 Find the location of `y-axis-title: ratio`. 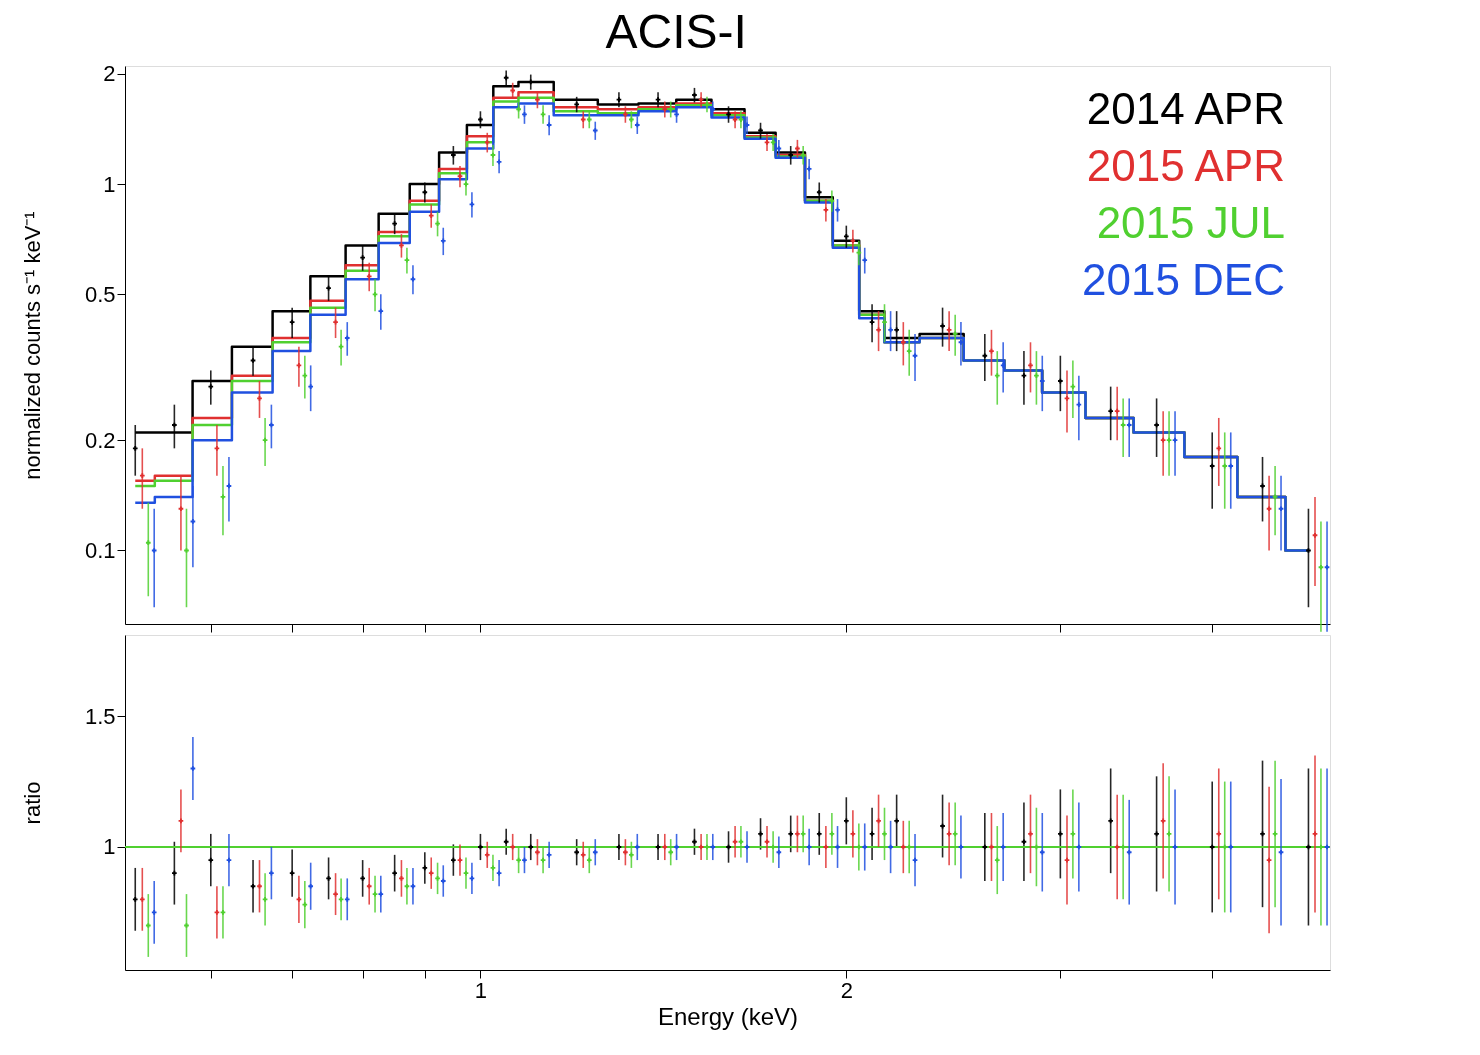

y-axis-title: ratio is located at coordinates (32, 803).